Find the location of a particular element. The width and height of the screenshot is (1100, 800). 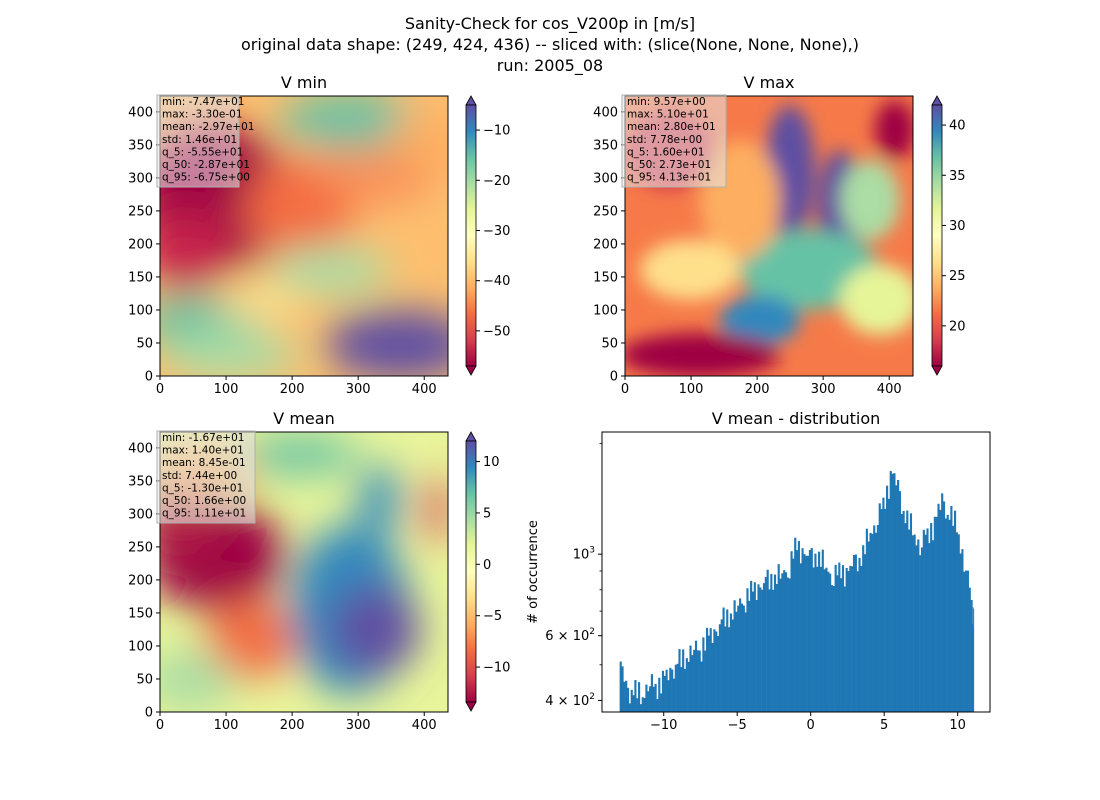

v-min-y-tick-label: 350 is located at coordinates (140, 145).